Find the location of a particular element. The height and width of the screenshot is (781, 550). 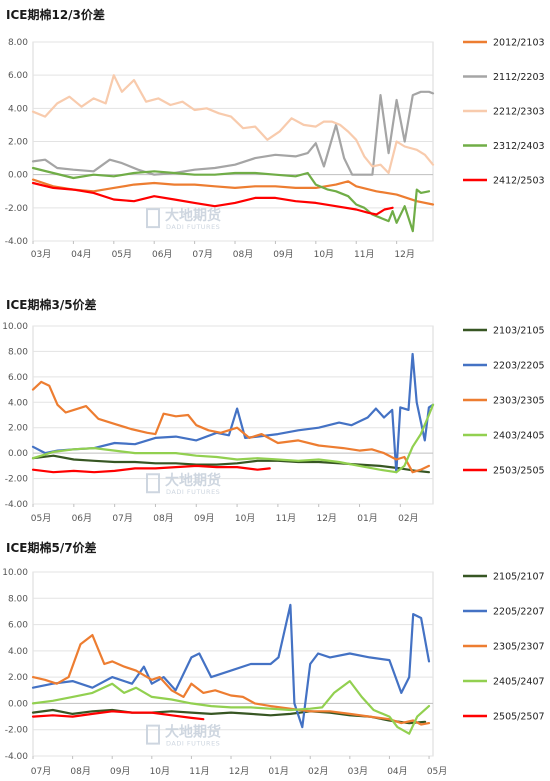

legend-label: 2205/2207 is located at coordinates (519, 612).